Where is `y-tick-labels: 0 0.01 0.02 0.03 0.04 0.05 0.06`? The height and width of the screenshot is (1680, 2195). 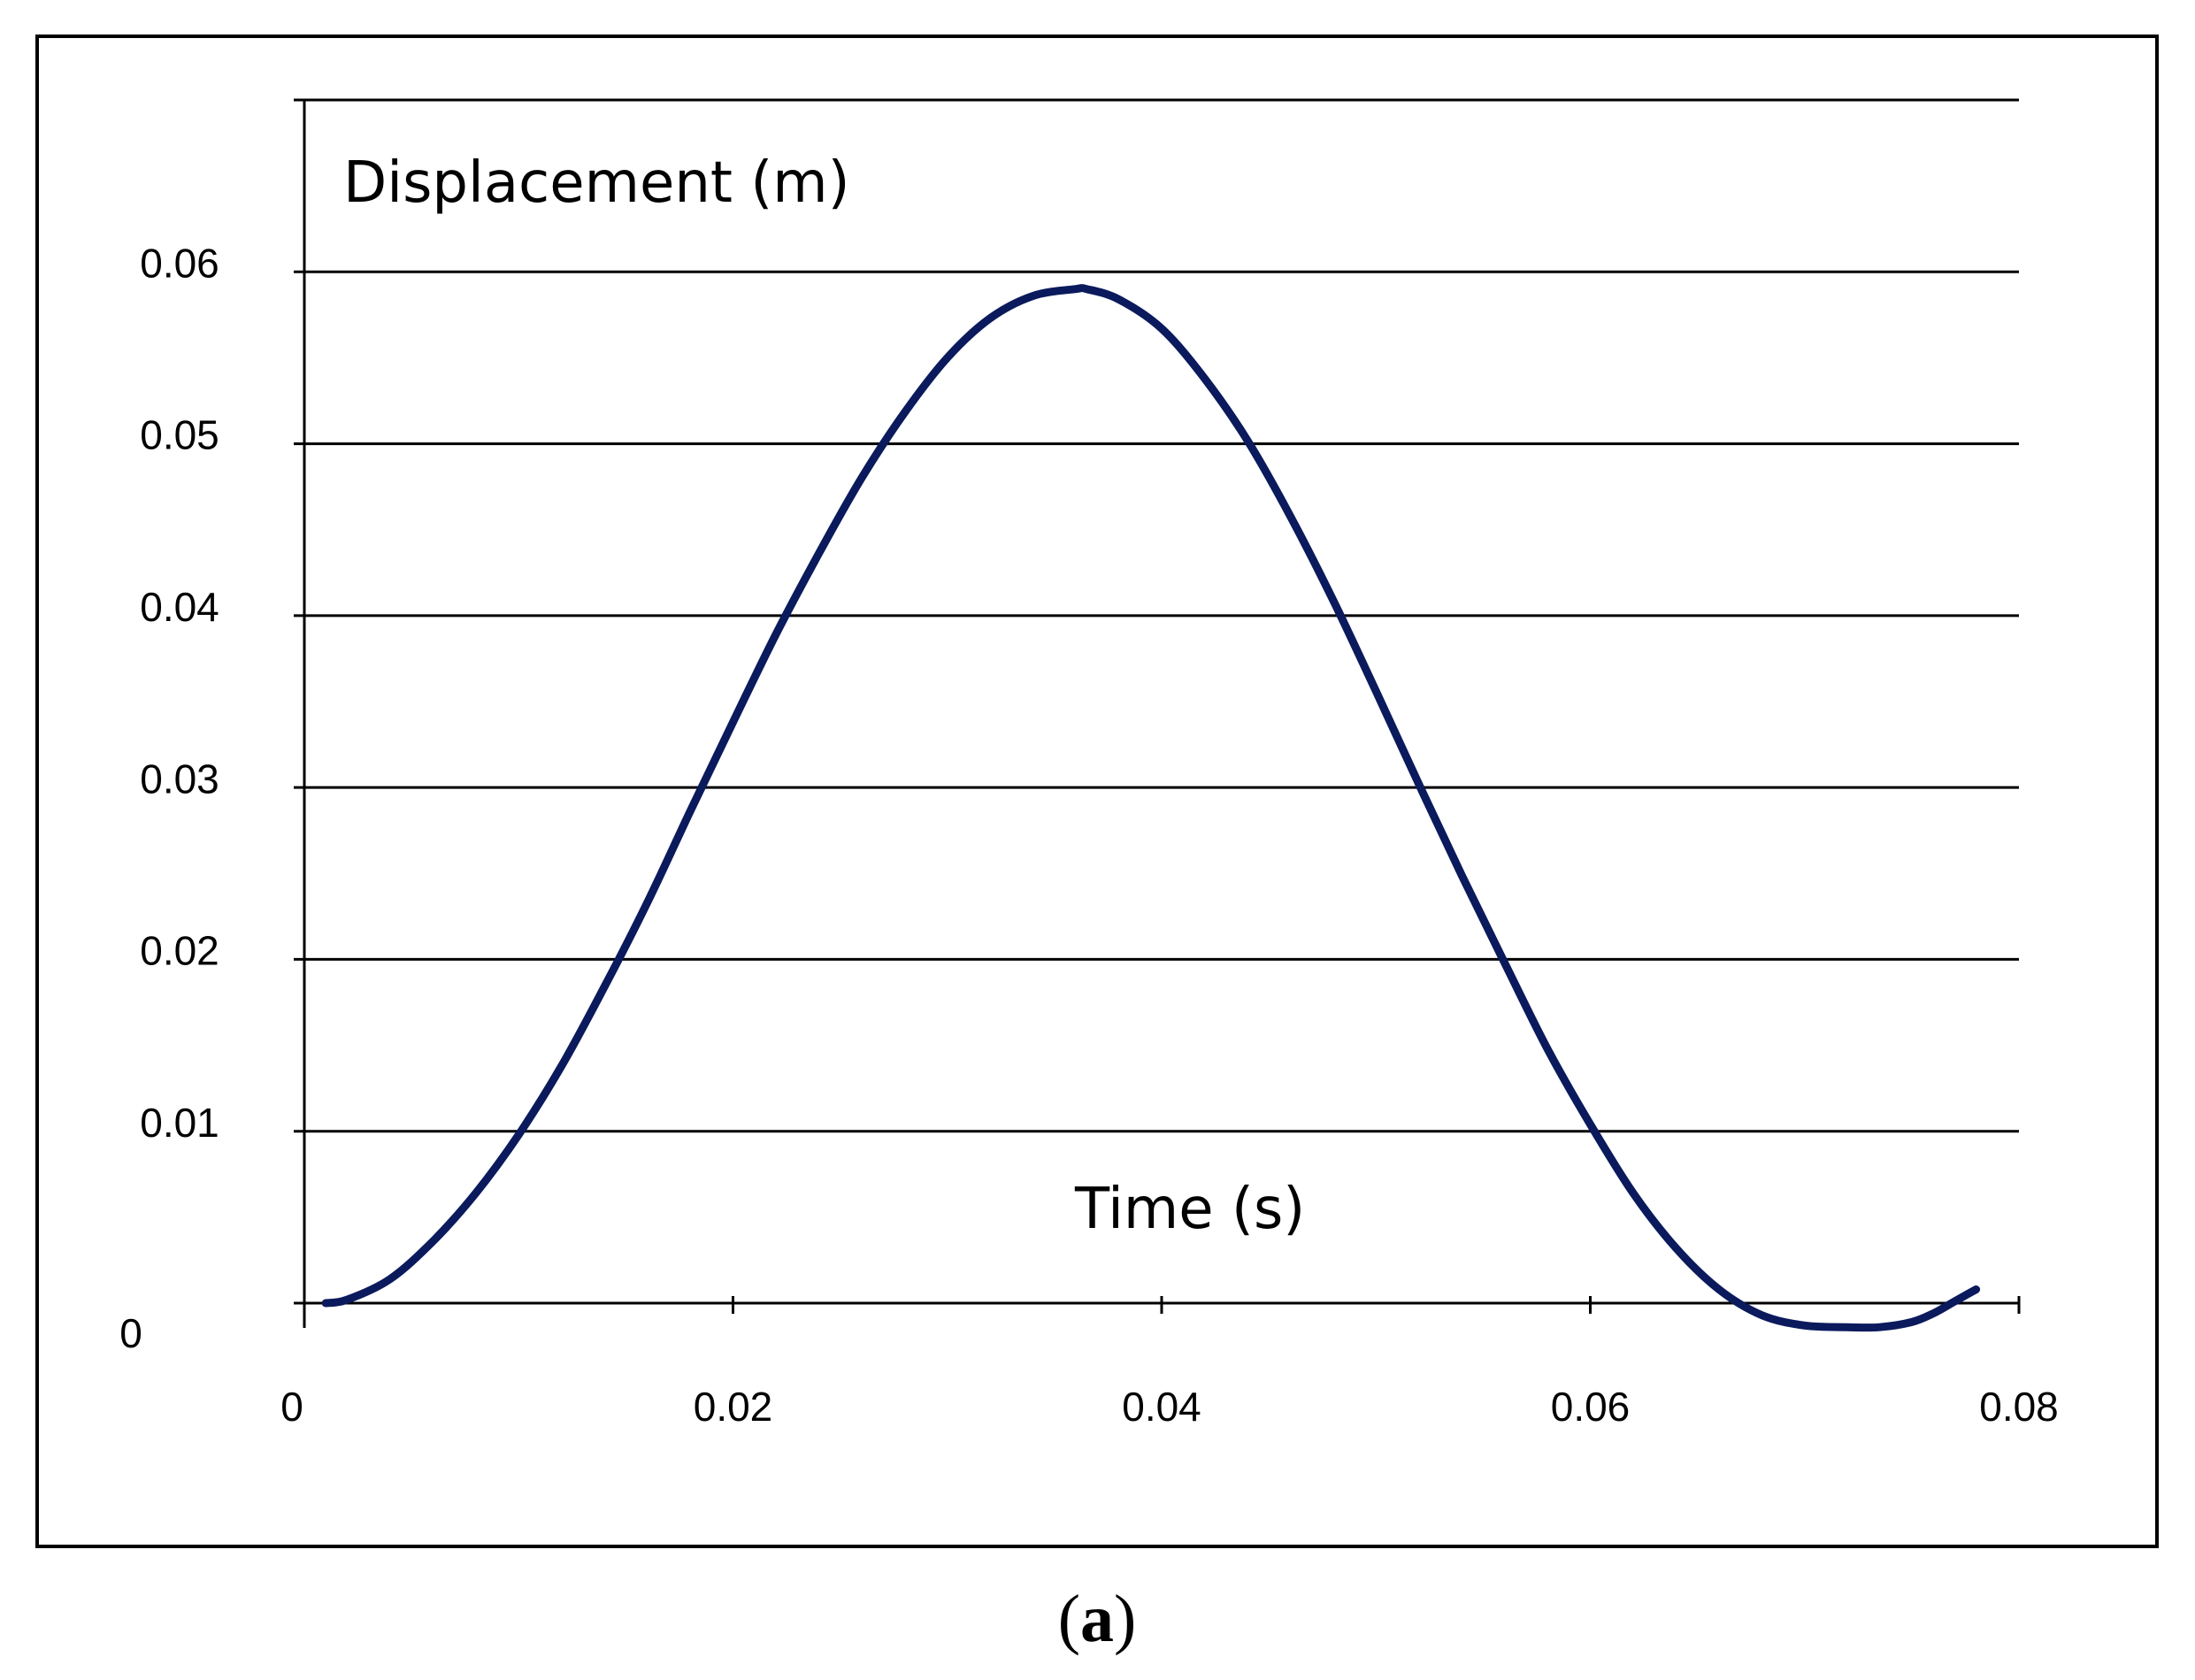 y-tick-labels: 0 0.01 0.02 0.03 0.04 0.05 0.06 is located at coordinates (169, 798).